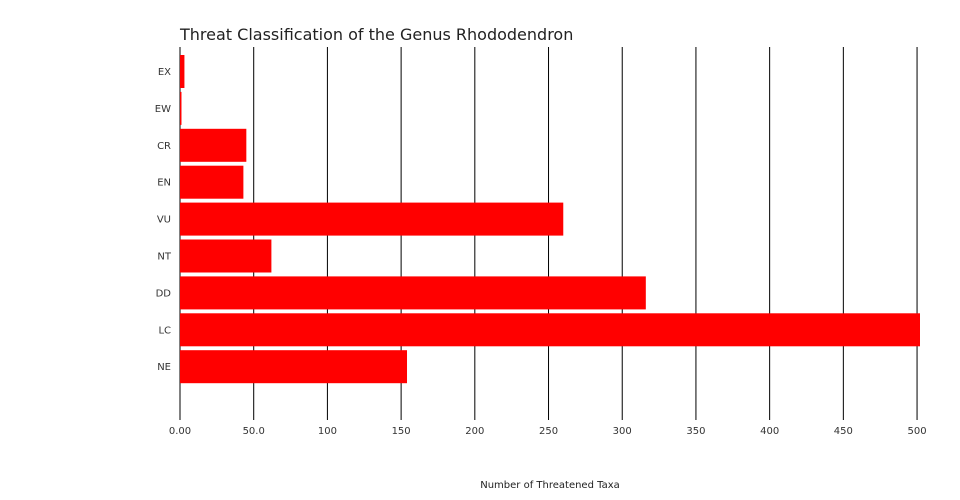 This screenshot has width=960, height=500. Describe the element at coordinates (254, 431) in the screenshot. I see `x-tick-label: 50.0` at that location.